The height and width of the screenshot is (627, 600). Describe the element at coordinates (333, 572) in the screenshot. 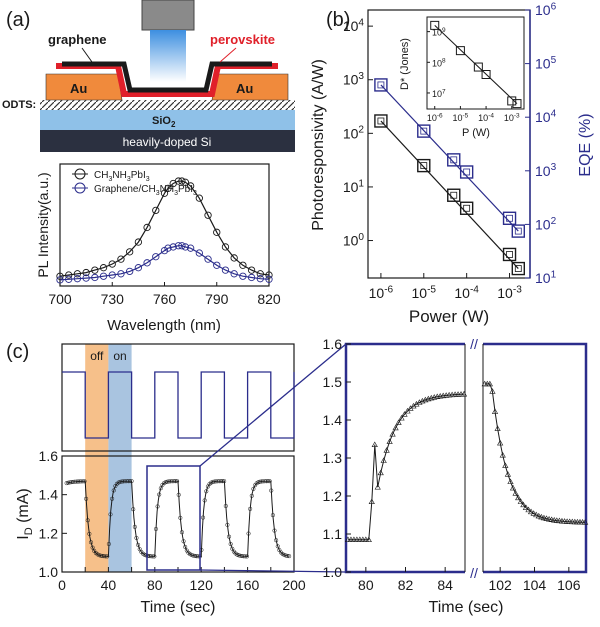

I see `zoom-ytick-label: 1.0` at that location.